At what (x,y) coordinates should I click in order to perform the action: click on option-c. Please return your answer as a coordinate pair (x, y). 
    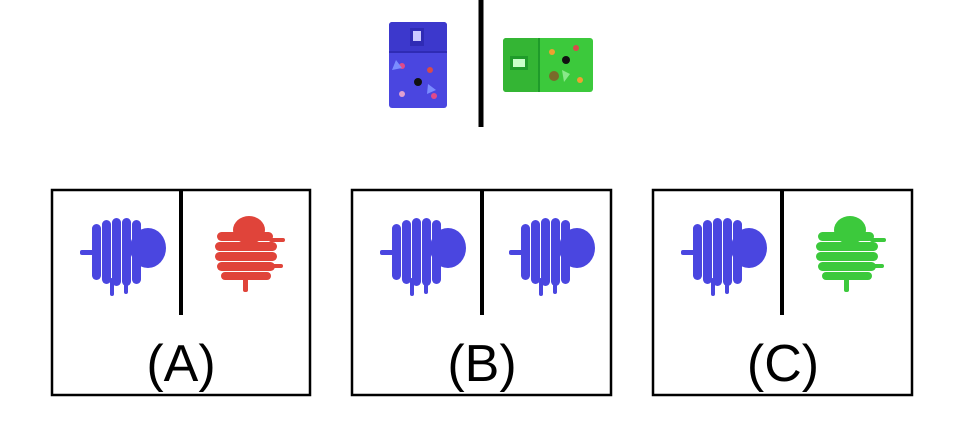
    Looking at the image, I should click on (782, 292).